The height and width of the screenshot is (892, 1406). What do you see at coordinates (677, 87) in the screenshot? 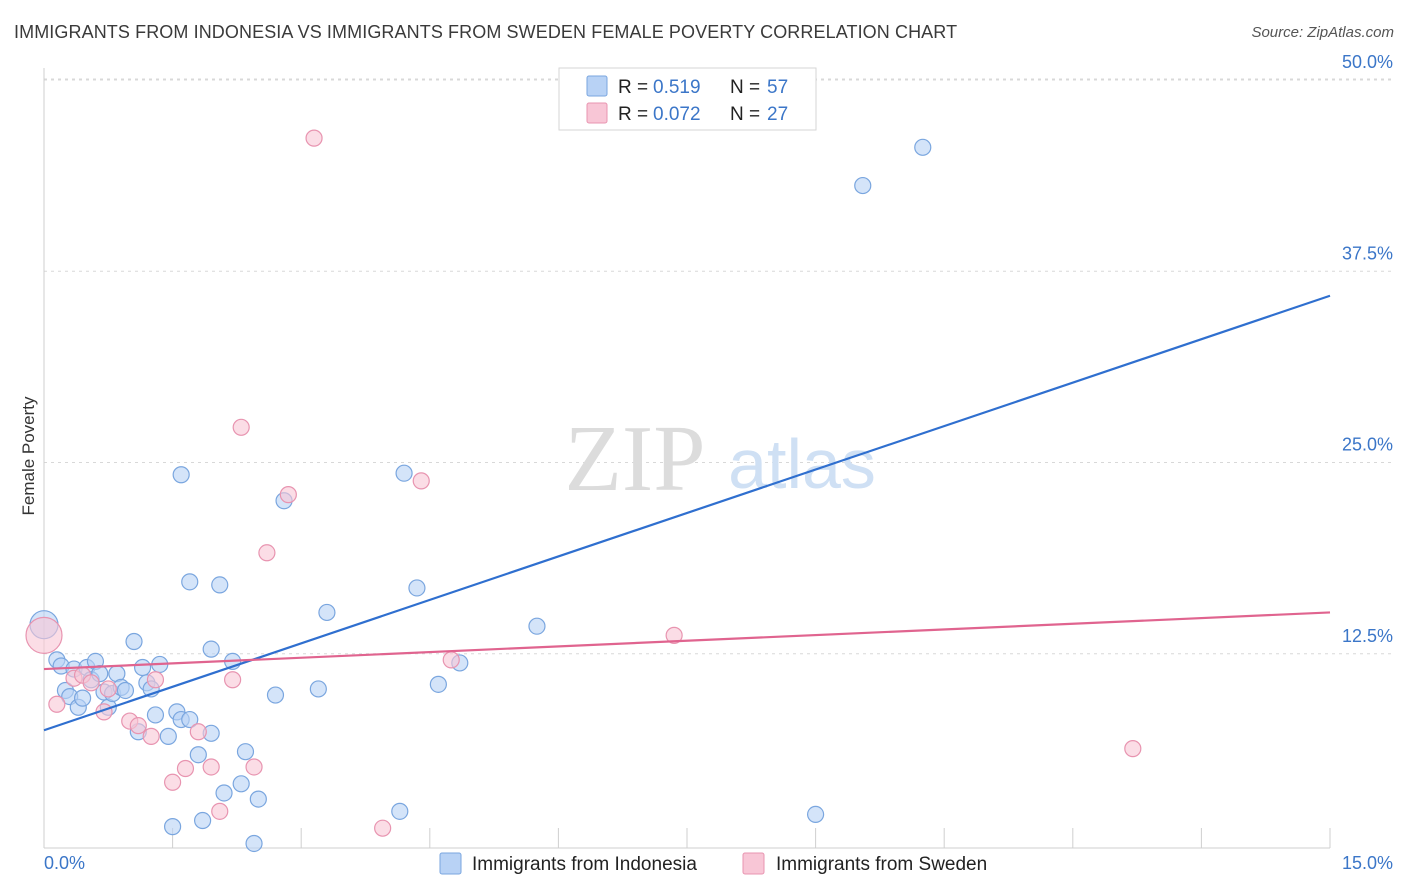
I see `legend-r-value-1: 0.519` at bounding box center [677, 87].